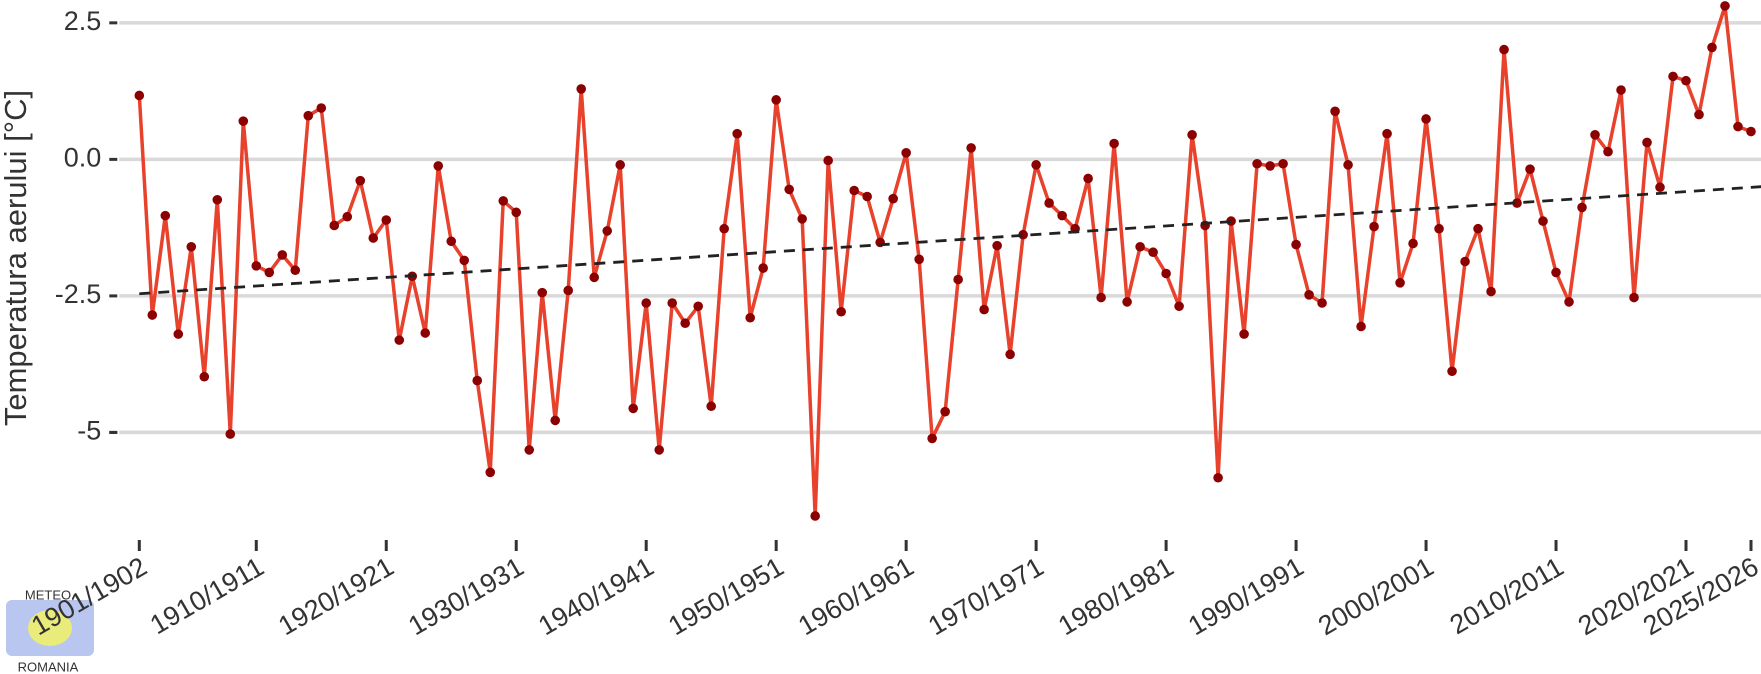 The image size is (1761, 674). I want to click on x-tick-label: 1930/1931, so click(466, 596).